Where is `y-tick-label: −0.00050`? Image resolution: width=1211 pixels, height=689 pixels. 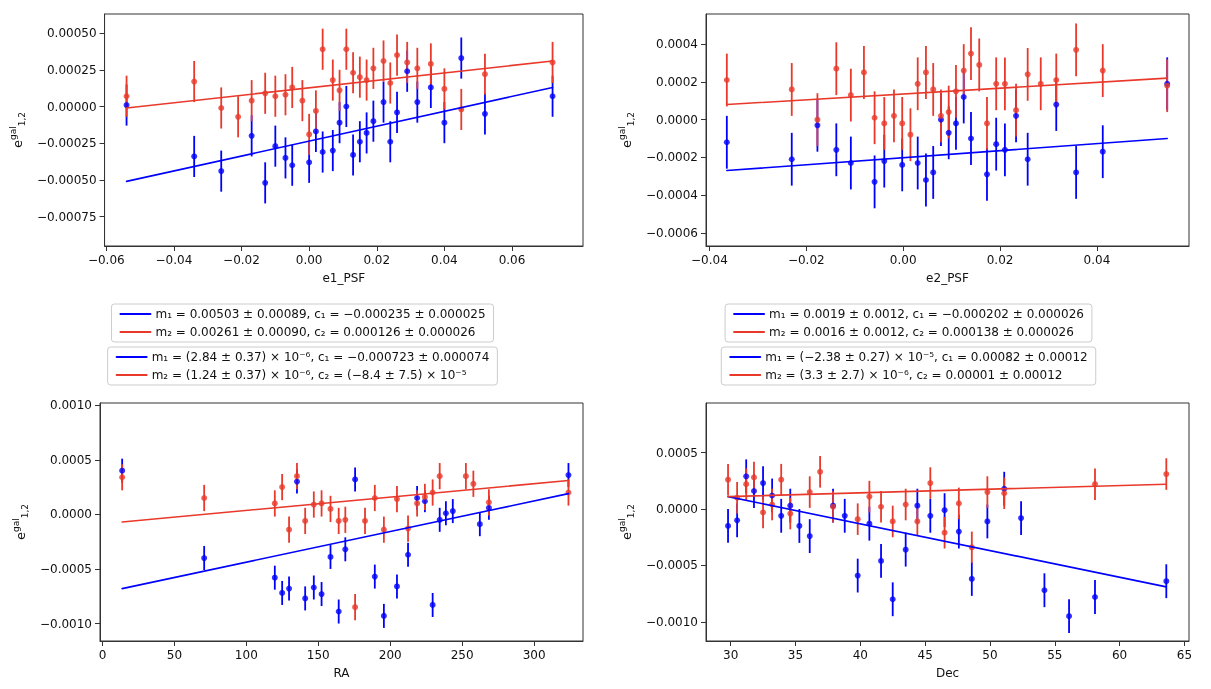
y-tick-label: −0.00050 is located at coordinates (66, 179).